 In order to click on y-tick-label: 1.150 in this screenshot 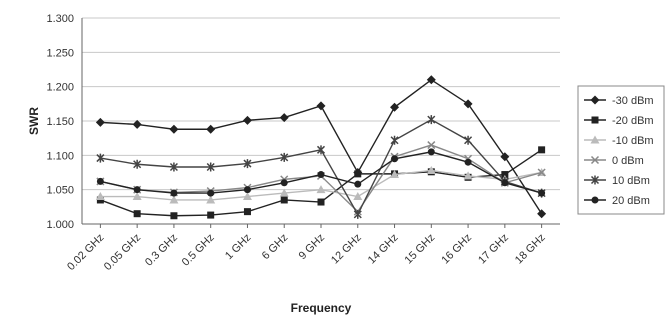, I will do `click(60, 122)`.